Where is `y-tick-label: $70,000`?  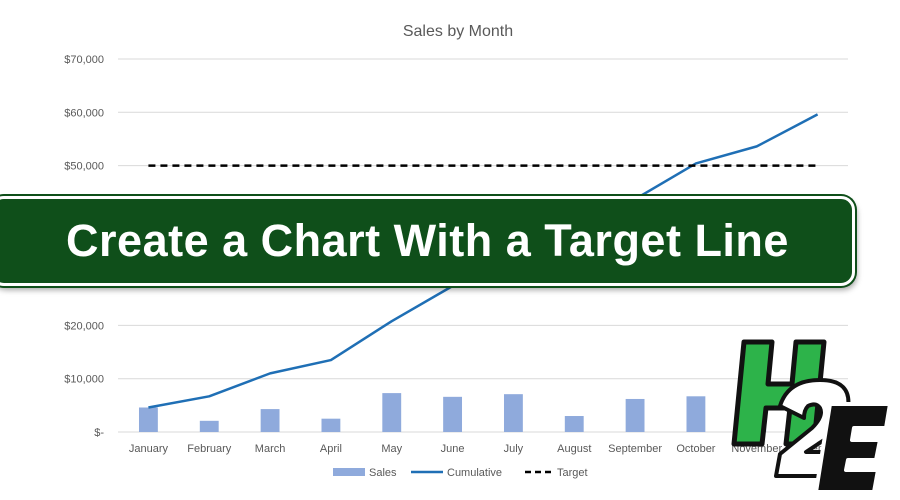
y-tick-label: $70,000 is located at coordinates (84, 60).